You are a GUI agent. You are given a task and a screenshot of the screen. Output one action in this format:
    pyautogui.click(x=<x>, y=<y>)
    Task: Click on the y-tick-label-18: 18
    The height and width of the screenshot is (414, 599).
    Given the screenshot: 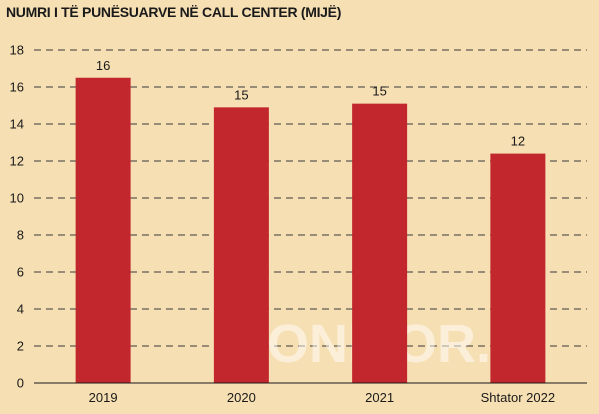 What is the action you would take?
    pyautogui.click(x=17, y=50)
    